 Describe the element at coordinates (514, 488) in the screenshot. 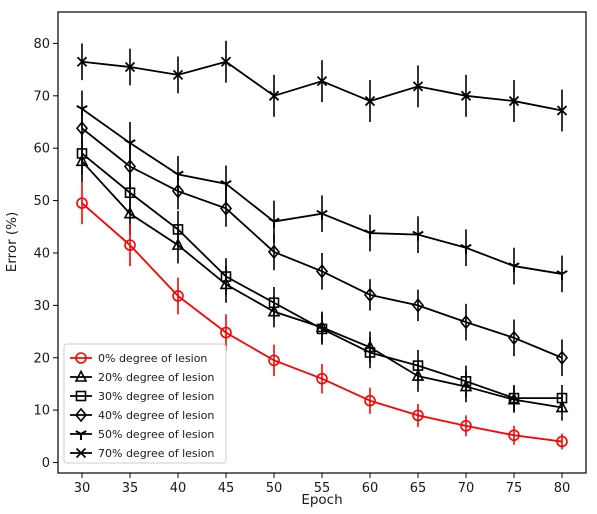

I see `x-tick-label: 75` at that location.